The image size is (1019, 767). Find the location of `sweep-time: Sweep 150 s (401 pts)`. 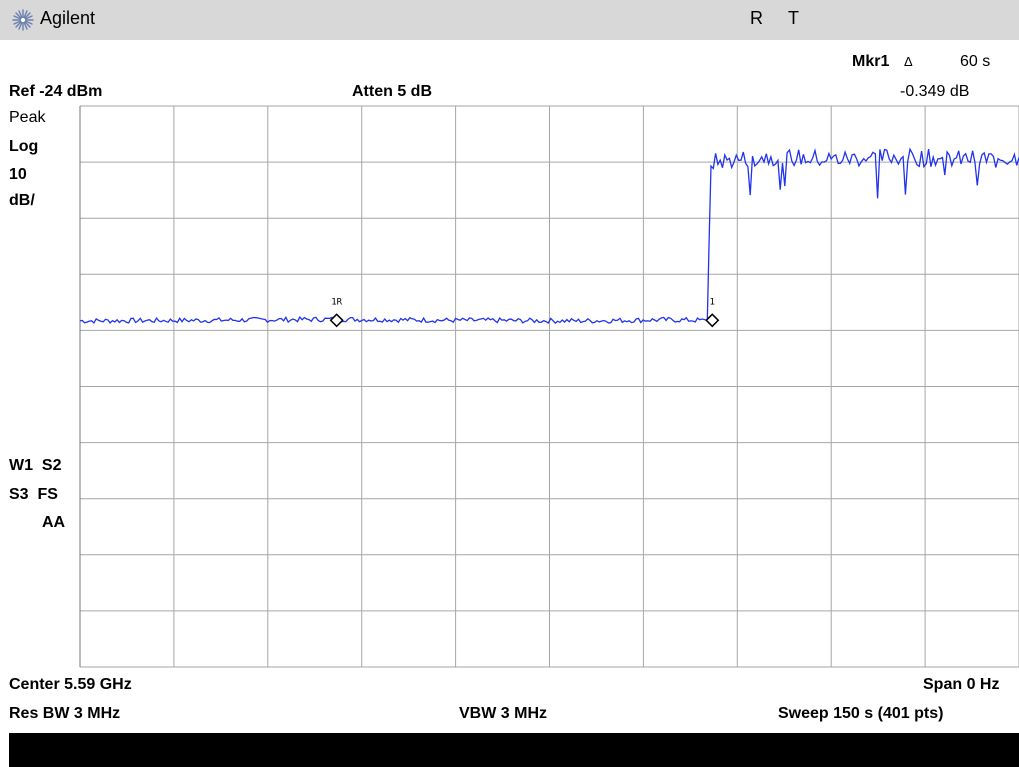

sweep-time: Sweep 150 s (401 pts) is located at coordinates (861, 713).